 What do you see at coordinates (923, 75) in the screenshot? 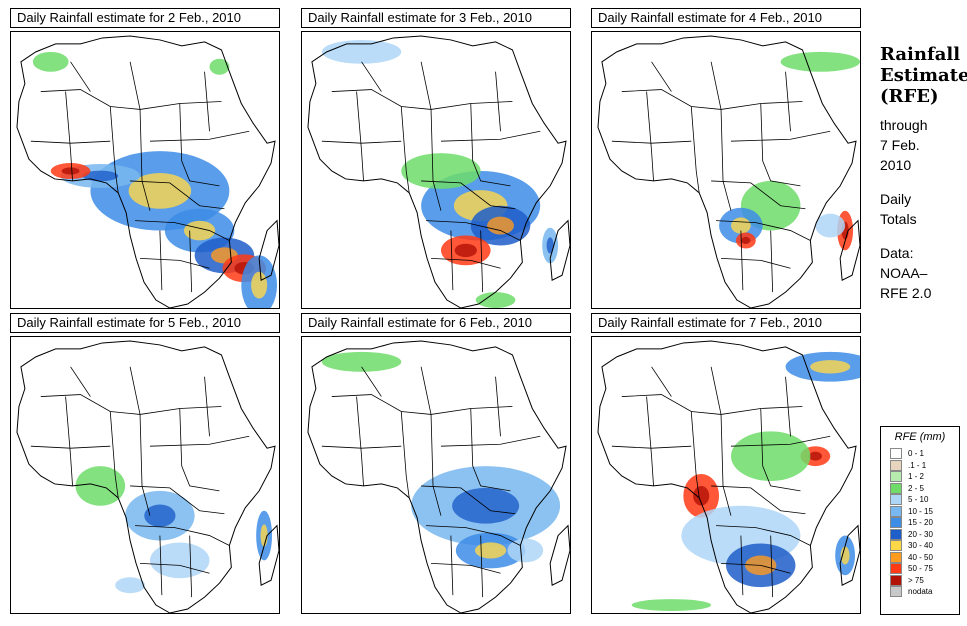
I see `side-title-line: Estimate` at bounding box center [923, 75].